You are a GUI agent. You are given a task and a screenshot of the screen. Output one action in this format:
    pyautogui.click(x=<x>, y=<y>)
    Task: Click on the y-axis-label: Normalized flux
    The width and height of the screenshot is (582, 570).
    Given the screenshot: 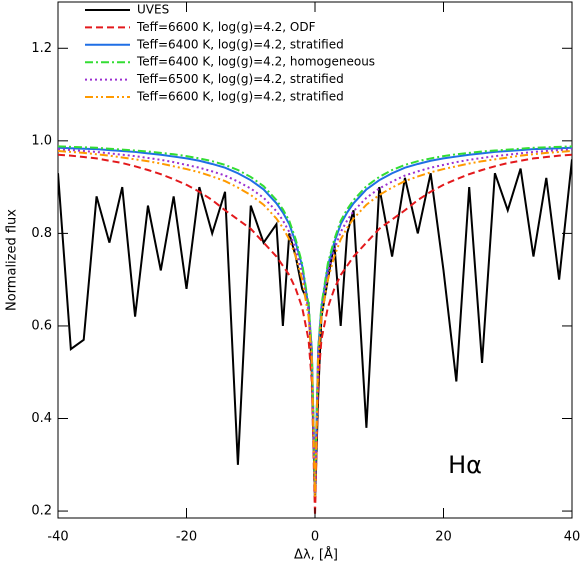 What is the action you would take?
    pyautogui.click(x=12, y=260)
    